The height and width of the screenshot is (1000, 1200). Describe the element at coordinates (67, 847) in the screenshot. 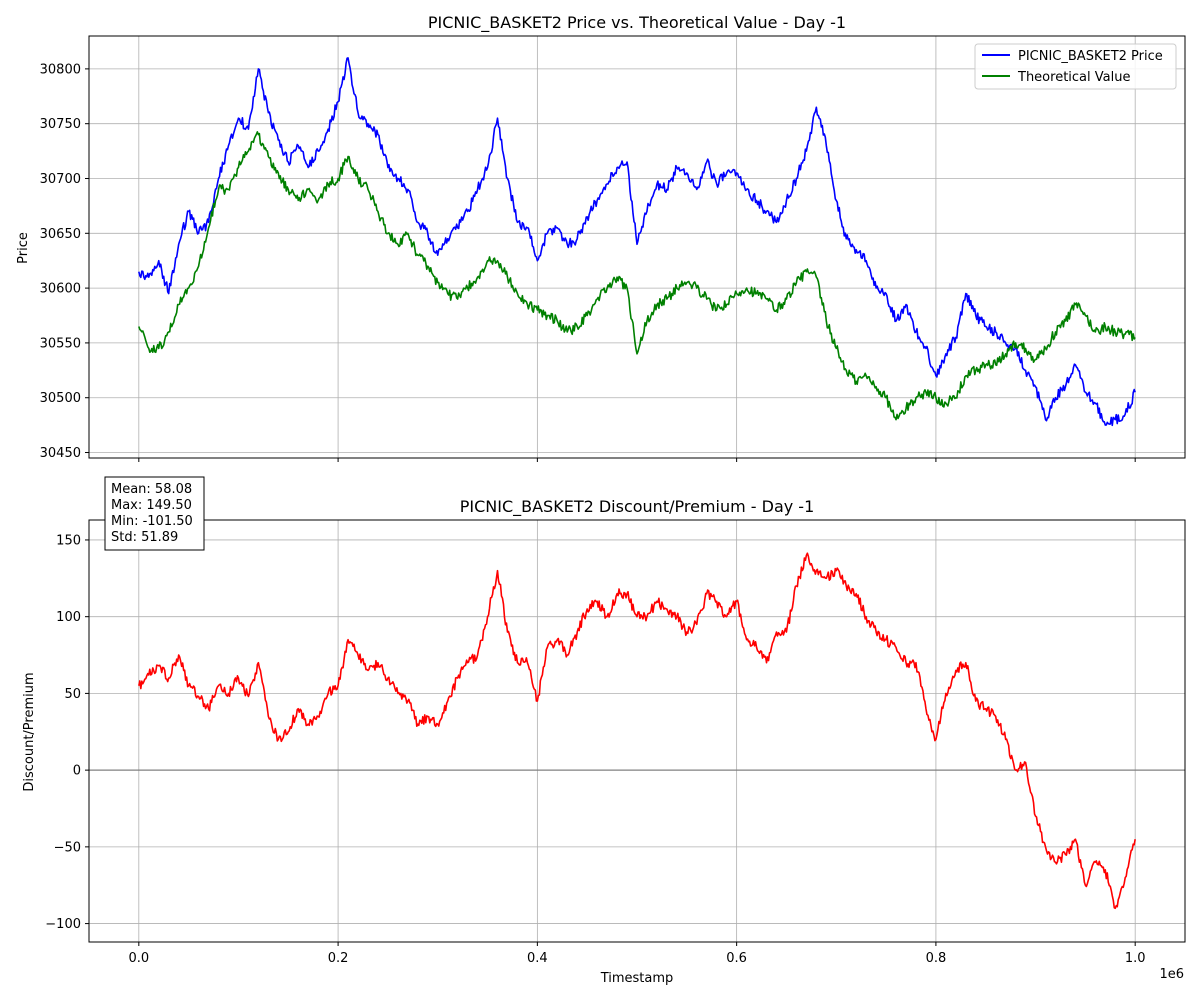

I see `discount-y-tick-label: −50` at that location.